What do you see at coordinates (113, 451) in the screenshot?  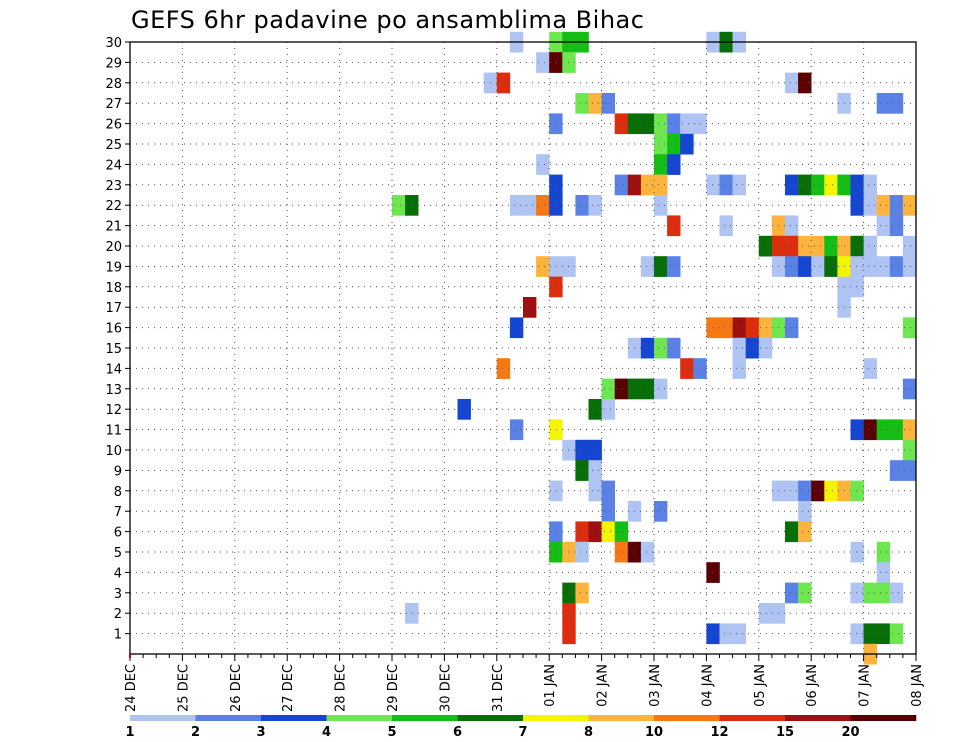 I see `y-tick-label: 10` at bounding box center [113, 451].